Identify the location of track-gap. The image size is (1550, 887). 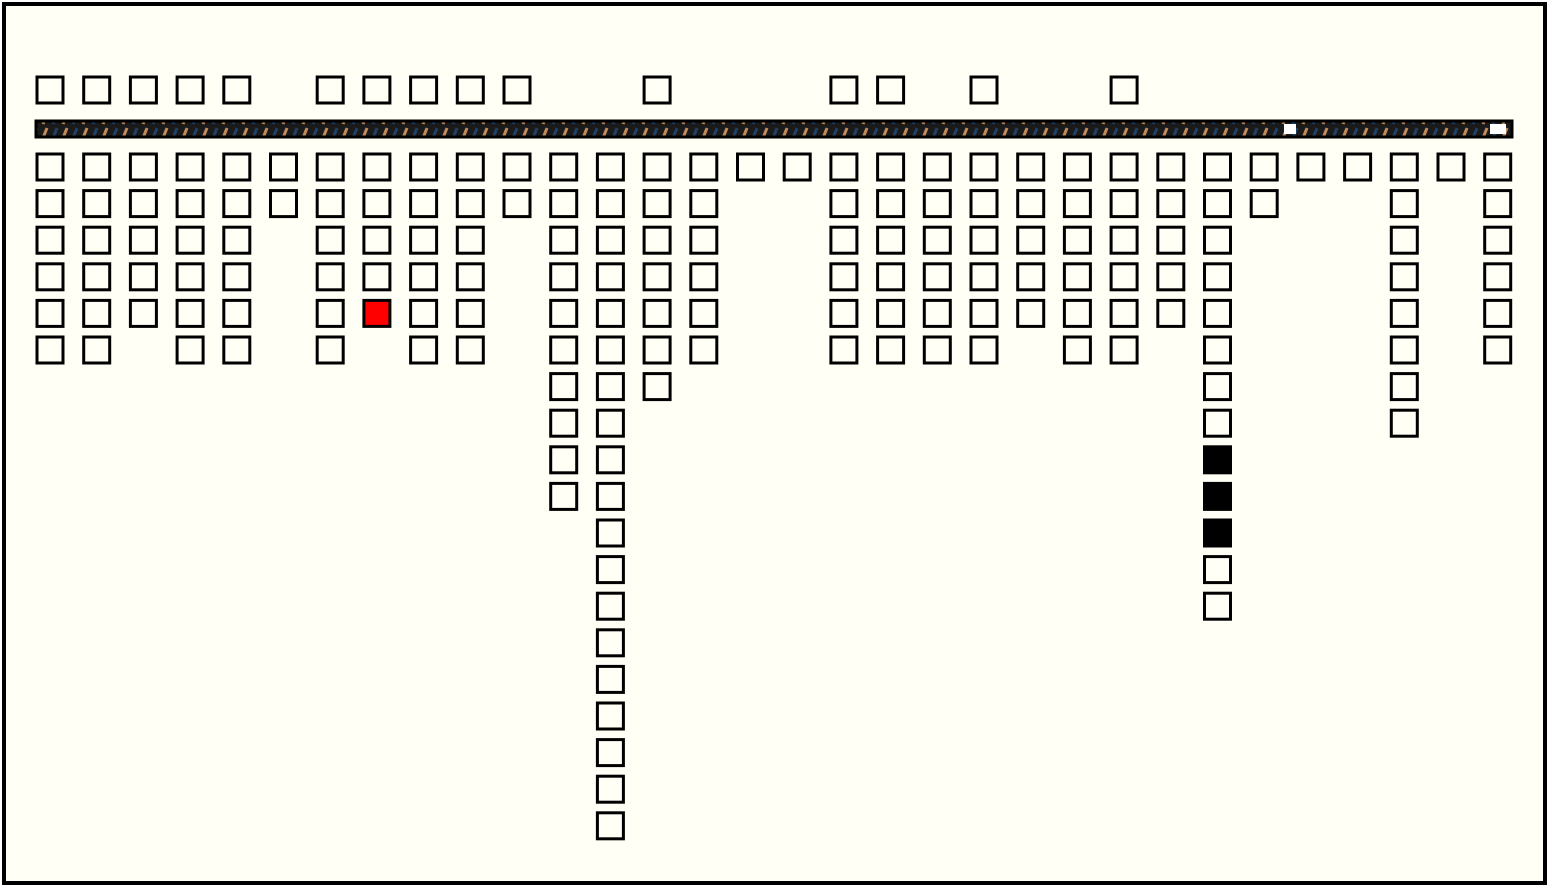
(1498, 129).